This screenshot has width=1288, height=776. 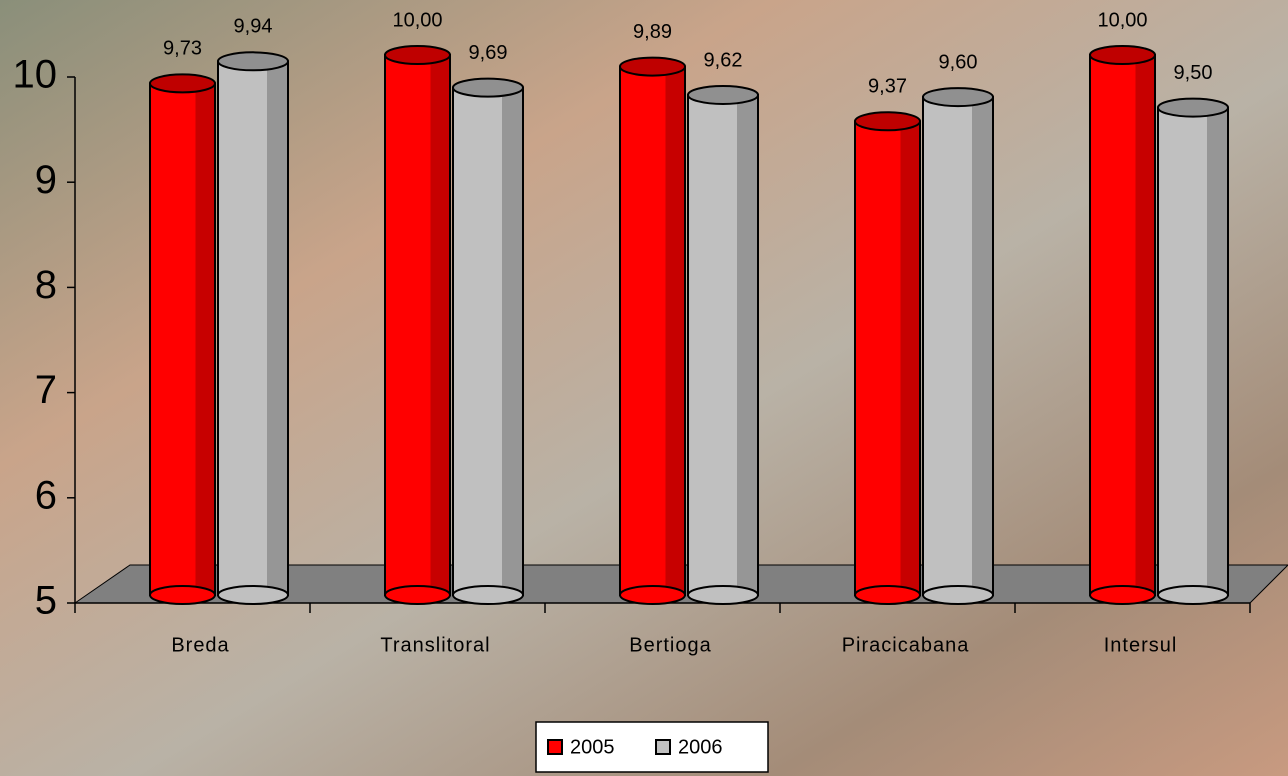 What do you see at coordinates (958, 62) in the screenshot?
I see `value-label: 9,60` at bounding box center [958, 62].